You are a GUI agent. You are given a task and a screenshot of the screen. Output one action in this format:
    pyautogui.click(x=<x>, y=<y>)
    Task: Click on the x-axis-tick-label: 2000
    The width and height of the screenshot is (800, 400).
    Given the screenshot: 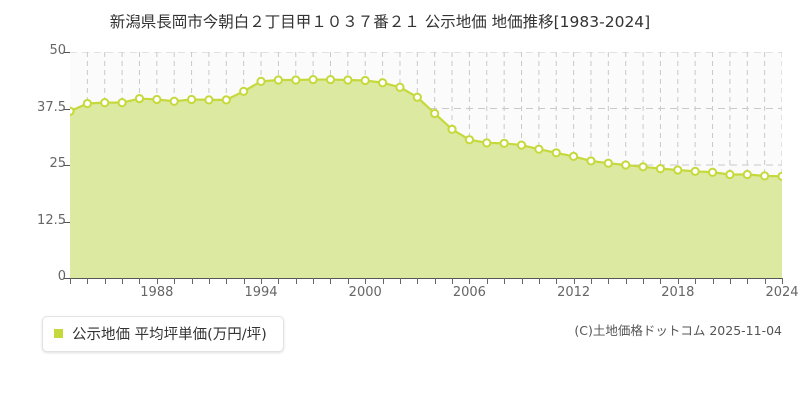 What is the action you would take?
    pyautogui.click(x=365, y=292)
    